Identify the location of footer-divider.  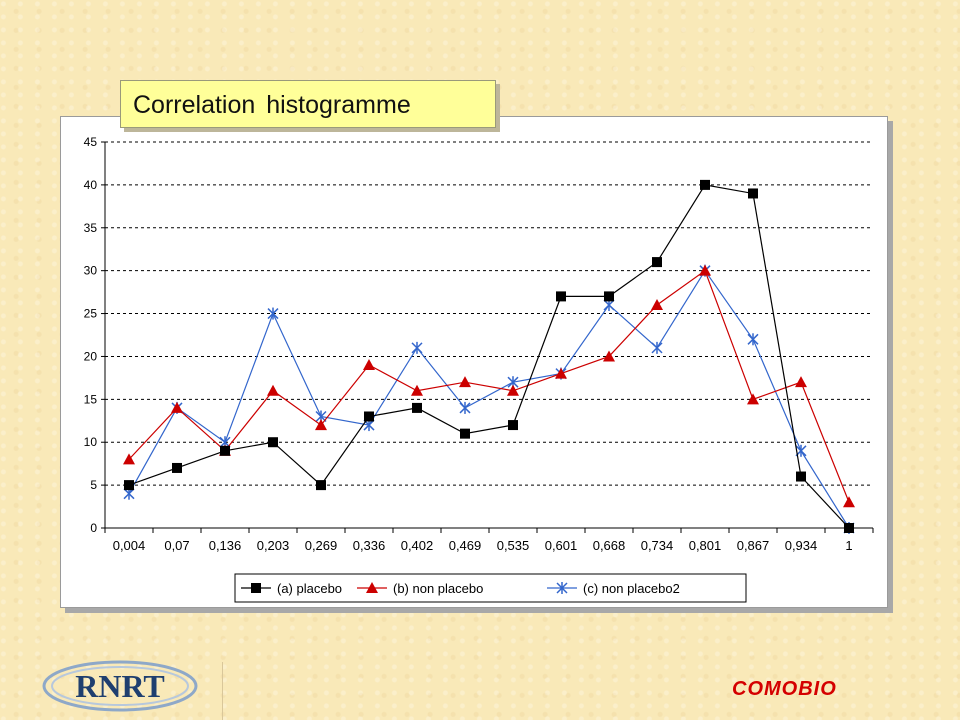
(222, 691).